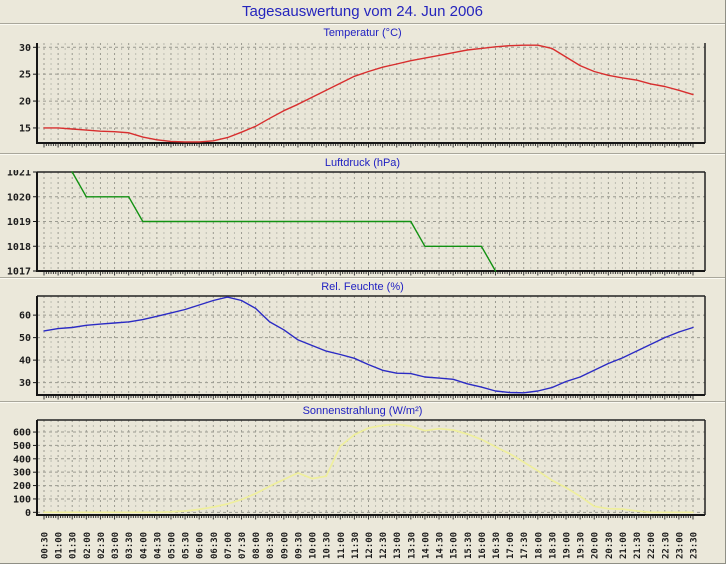 The width and height of the screenshot is (726, 564). I want to click on svg-text: 500, so click(22, 446).